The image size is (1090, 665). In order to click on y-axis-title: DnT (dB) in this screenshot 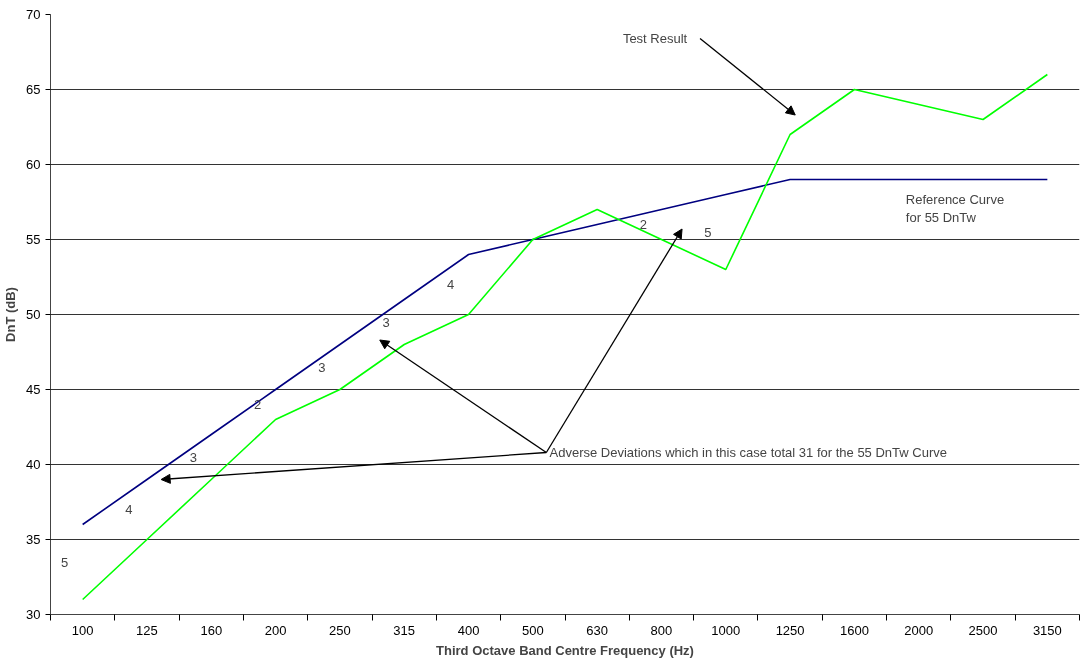, I will do `click(11, 314)`.